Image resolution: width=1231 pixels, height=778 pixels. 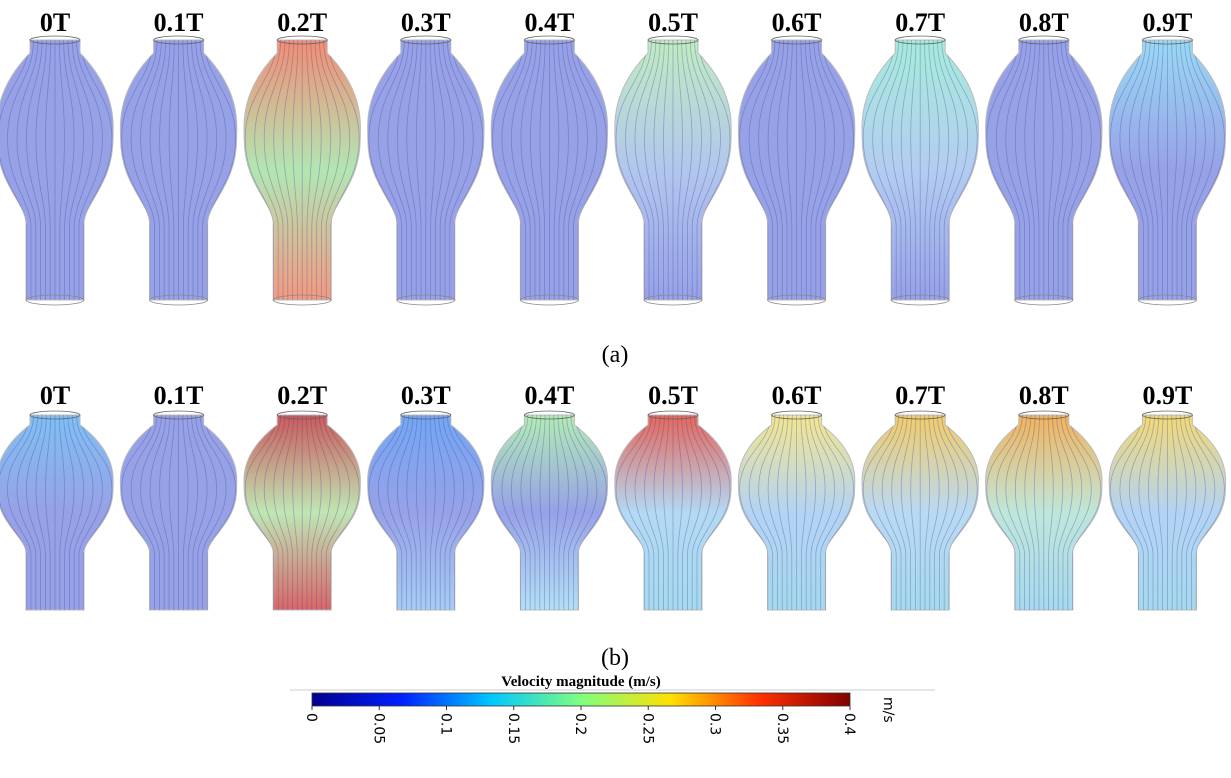 I want to click on time-label: 0.7T, so click(x=920, y=22).